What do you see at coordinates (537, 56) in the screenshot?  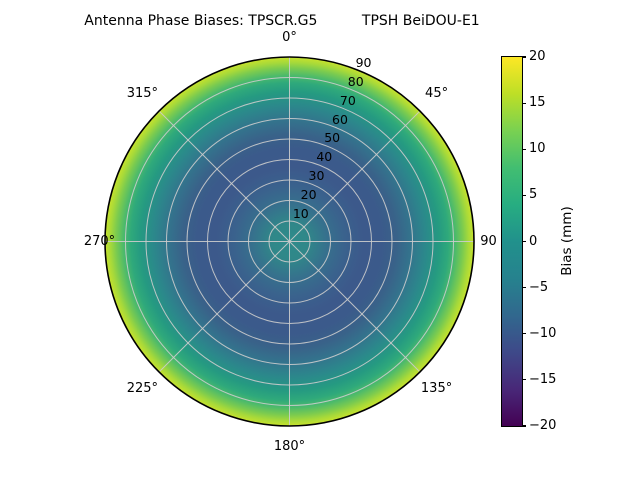 I see `colorbar-tick-label-20: 20` at bounding box center [537, 56].